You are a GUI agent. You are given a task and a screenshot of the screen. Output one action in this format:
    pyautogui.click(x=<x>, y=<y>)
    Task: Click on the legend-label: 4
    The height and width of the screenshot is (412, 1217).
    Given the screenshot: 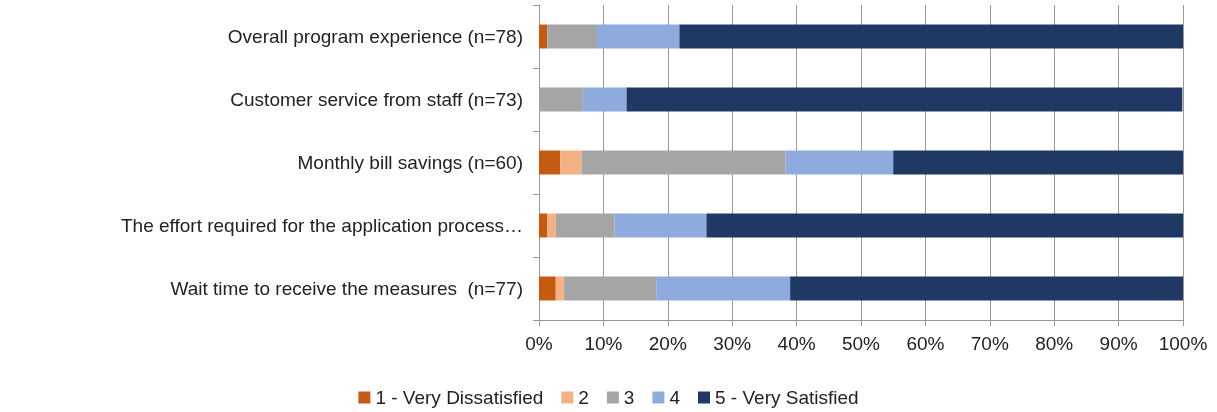 What is the action you would take?
    pyautogui.click(x=675, y=397)
    